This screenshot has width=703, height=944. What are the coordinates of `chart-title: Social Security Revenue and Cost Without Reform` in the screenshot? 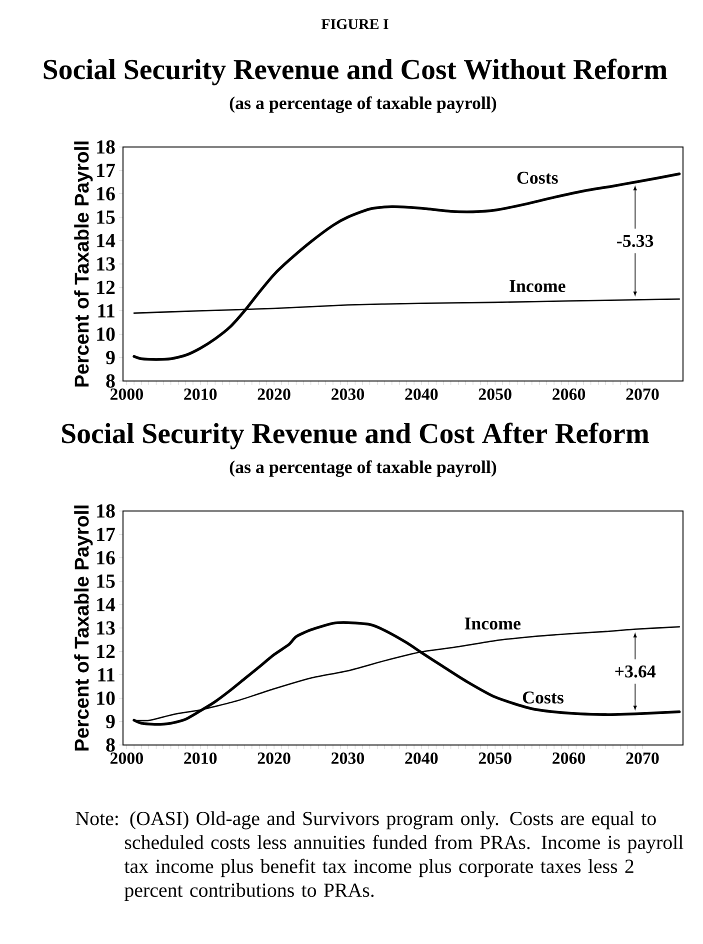 It's located at (356, 72).